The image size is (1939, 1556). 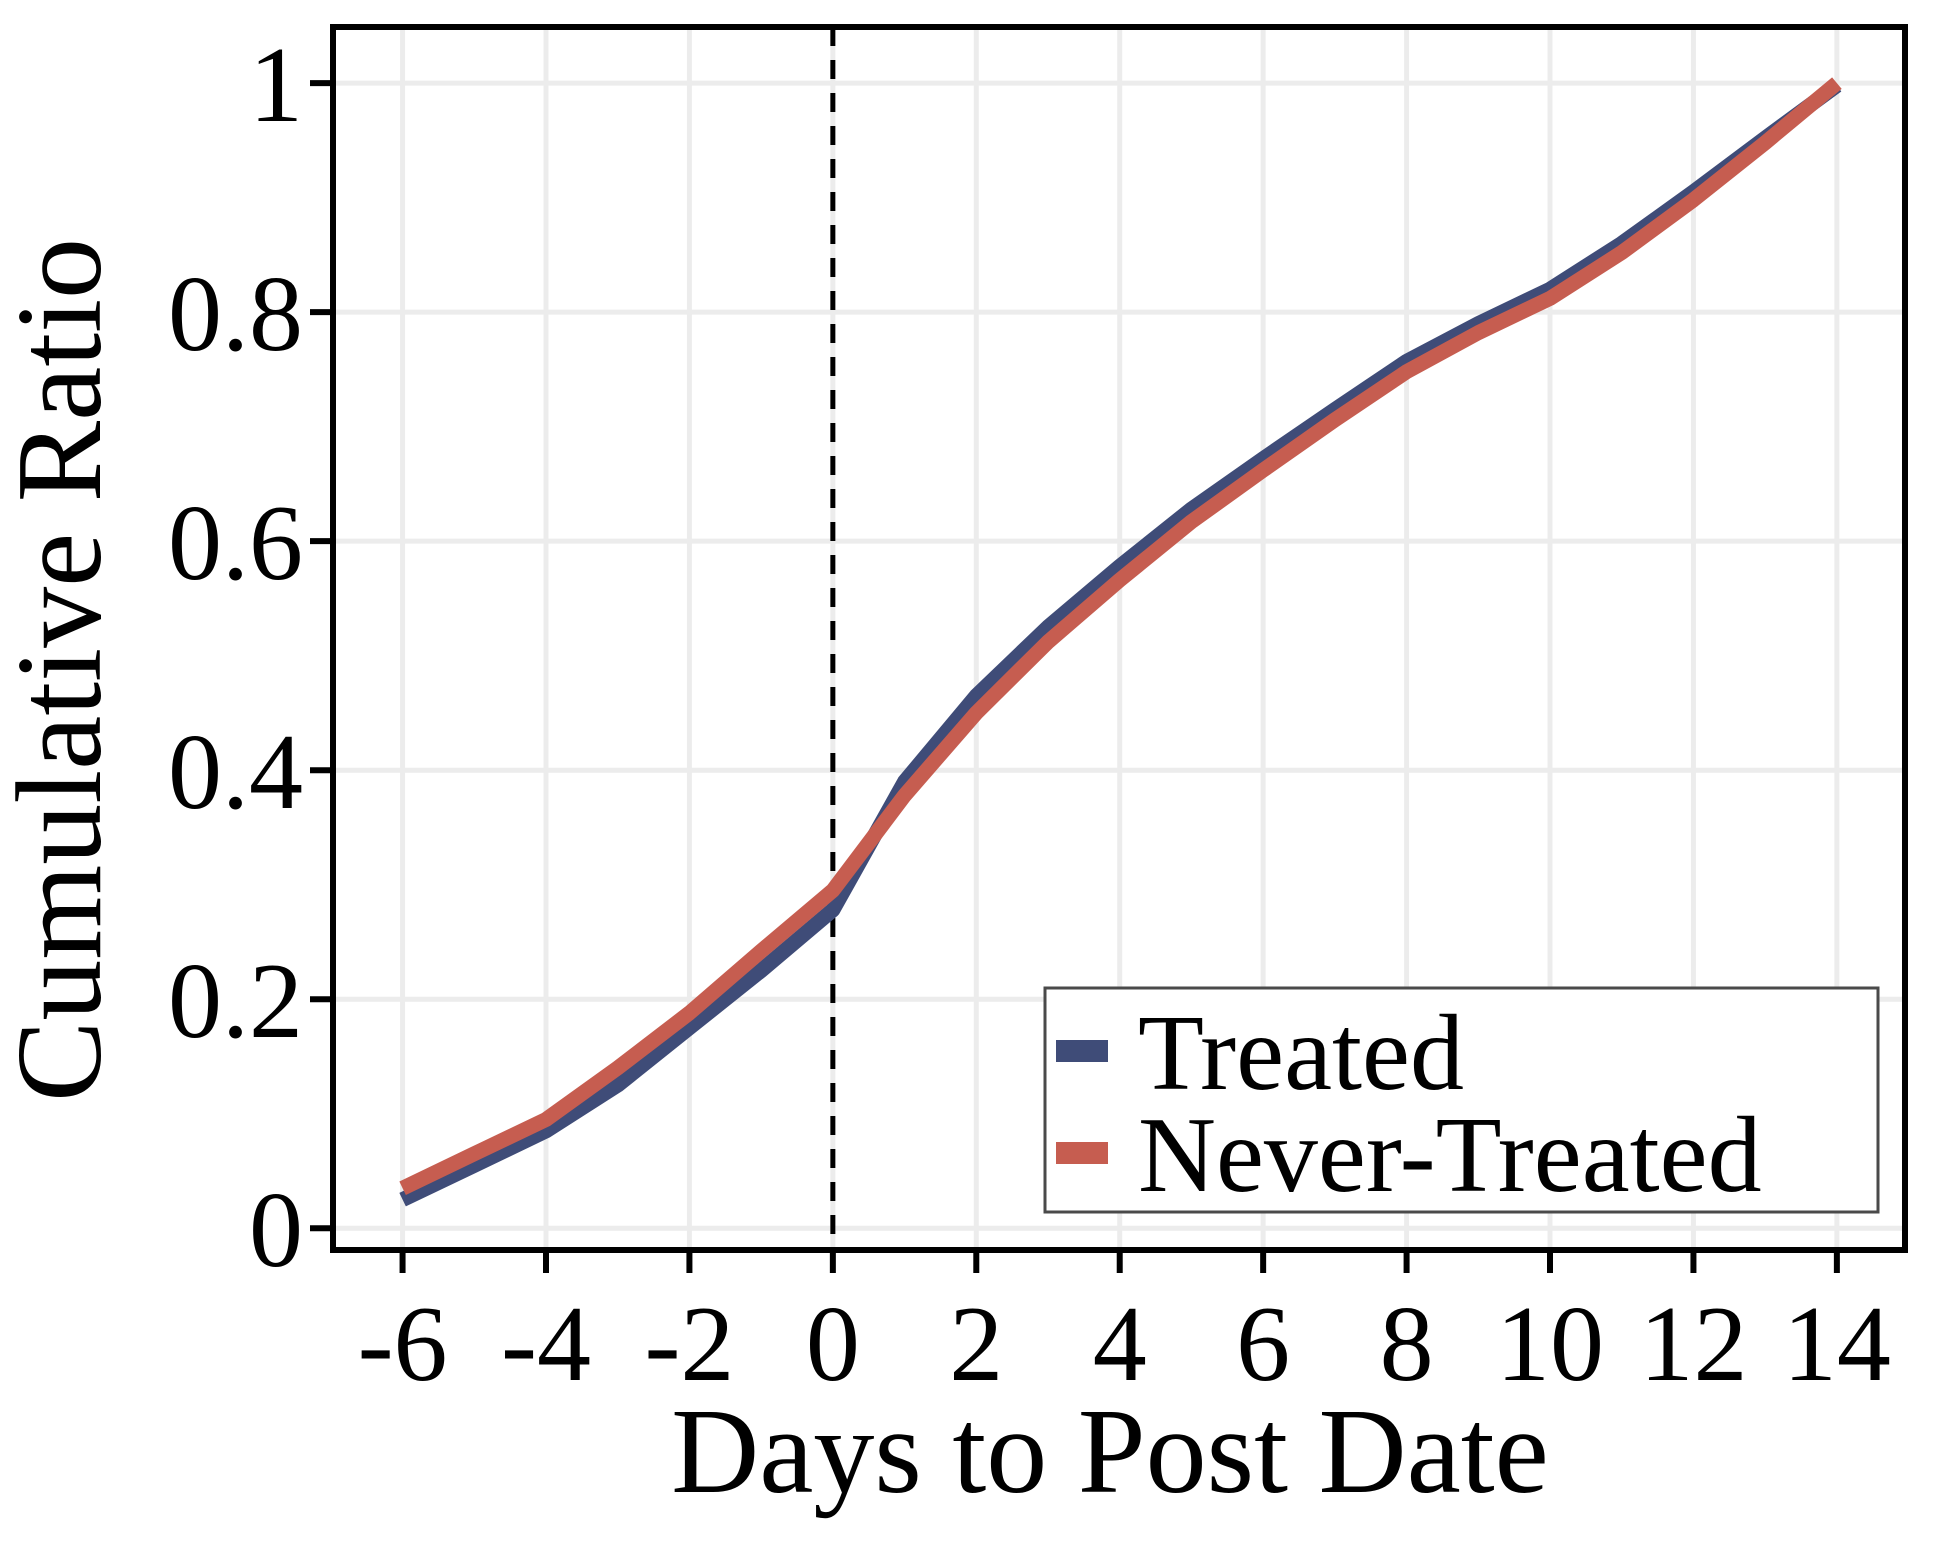 What do you see at coordinates (1693, 1344) in the screenshot?
I see `x-tick-label: 12` at bounding box center [1693, 1344].